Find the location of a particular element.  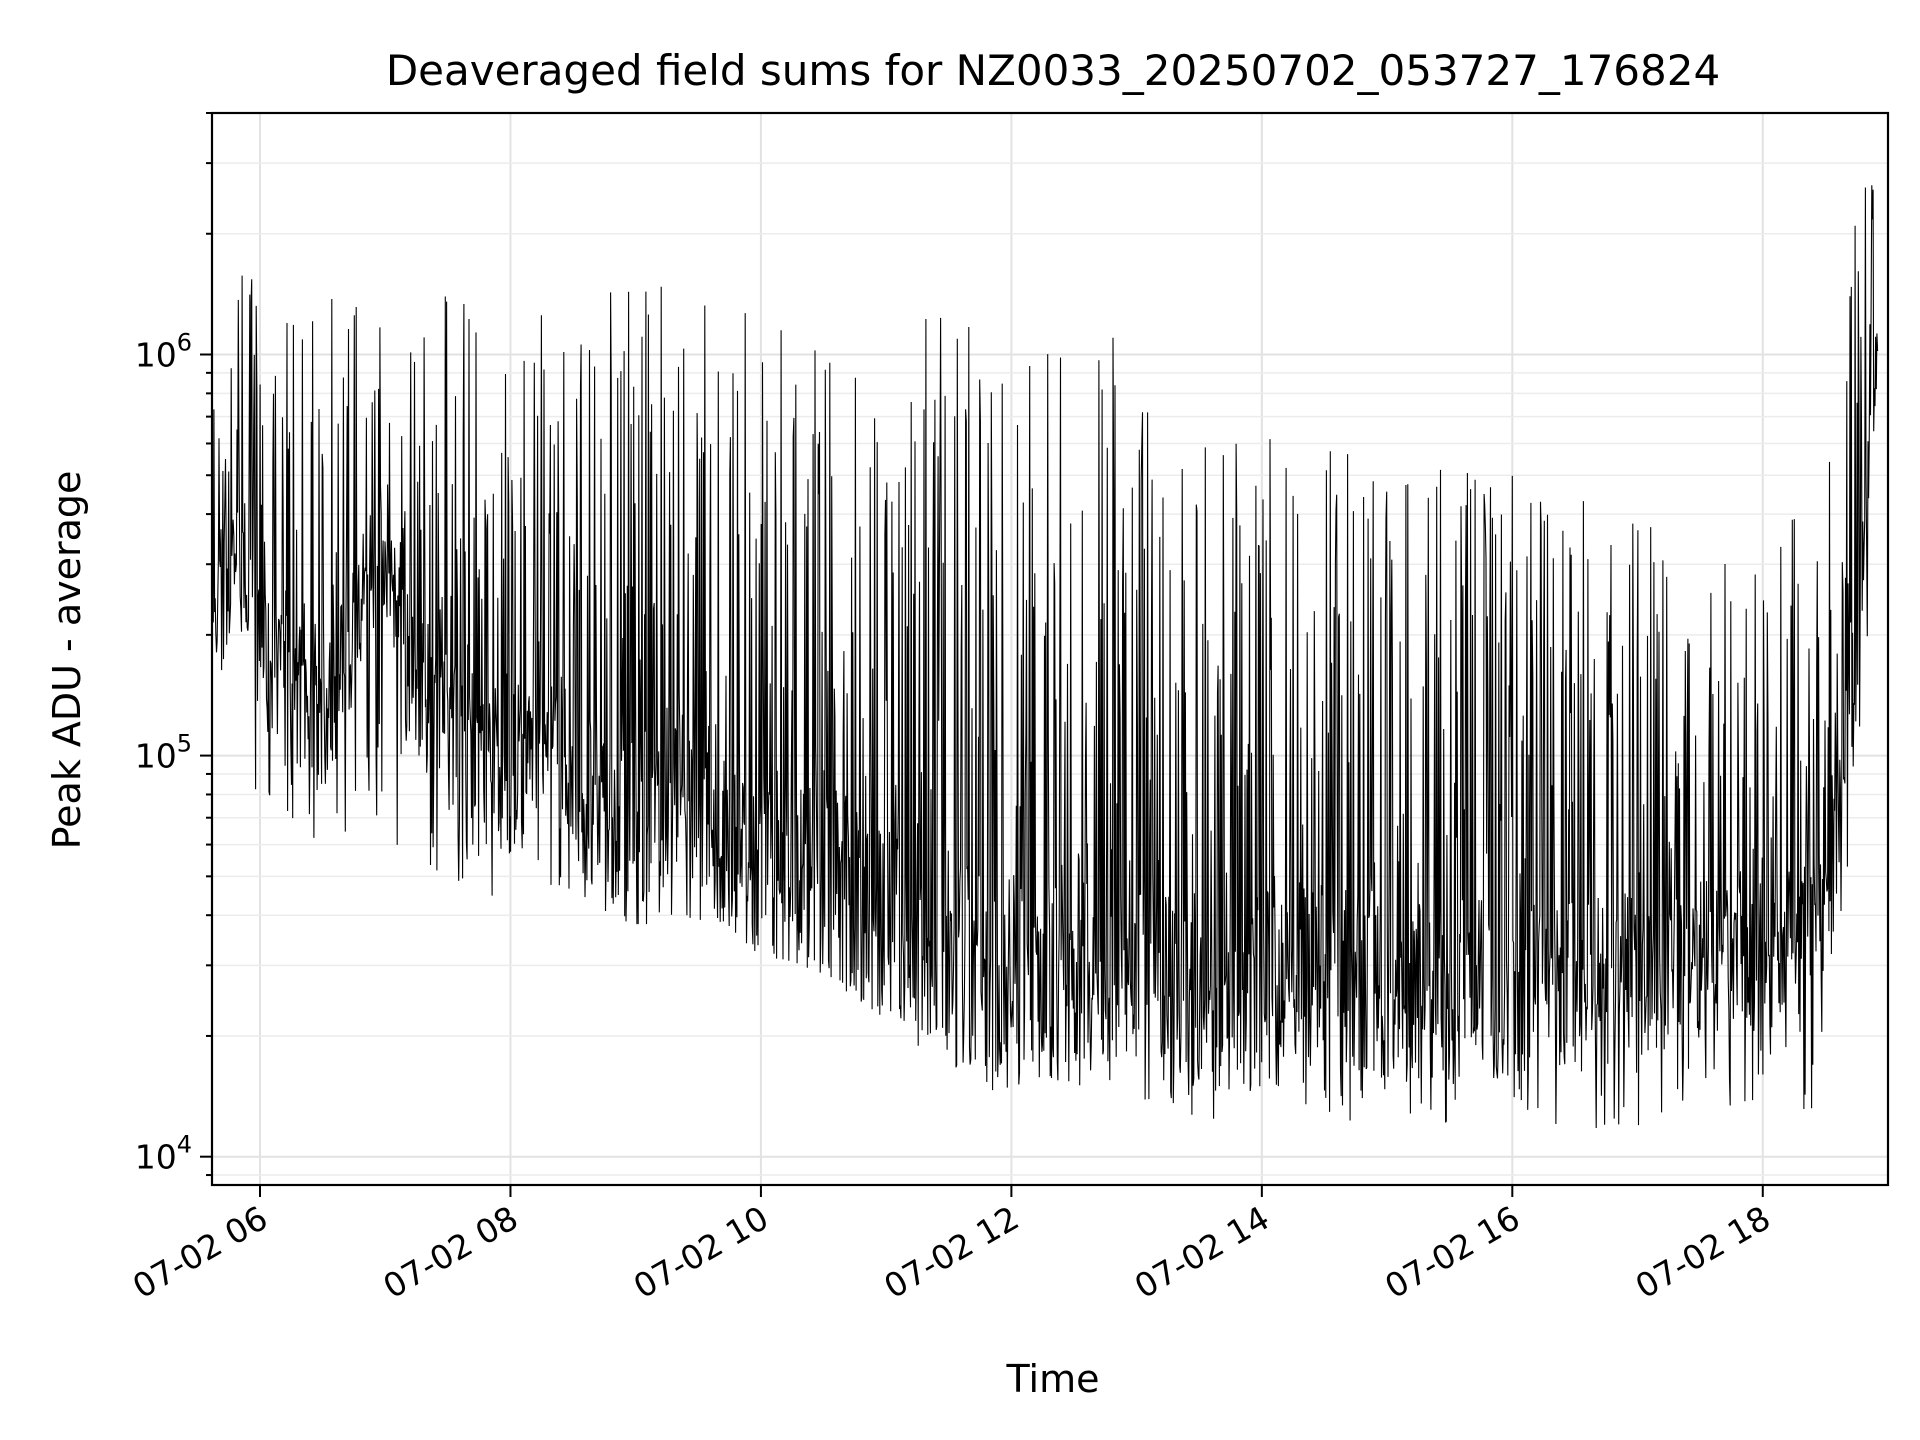

y-tick-exponent: 6 is located at coordinates (184, 342).